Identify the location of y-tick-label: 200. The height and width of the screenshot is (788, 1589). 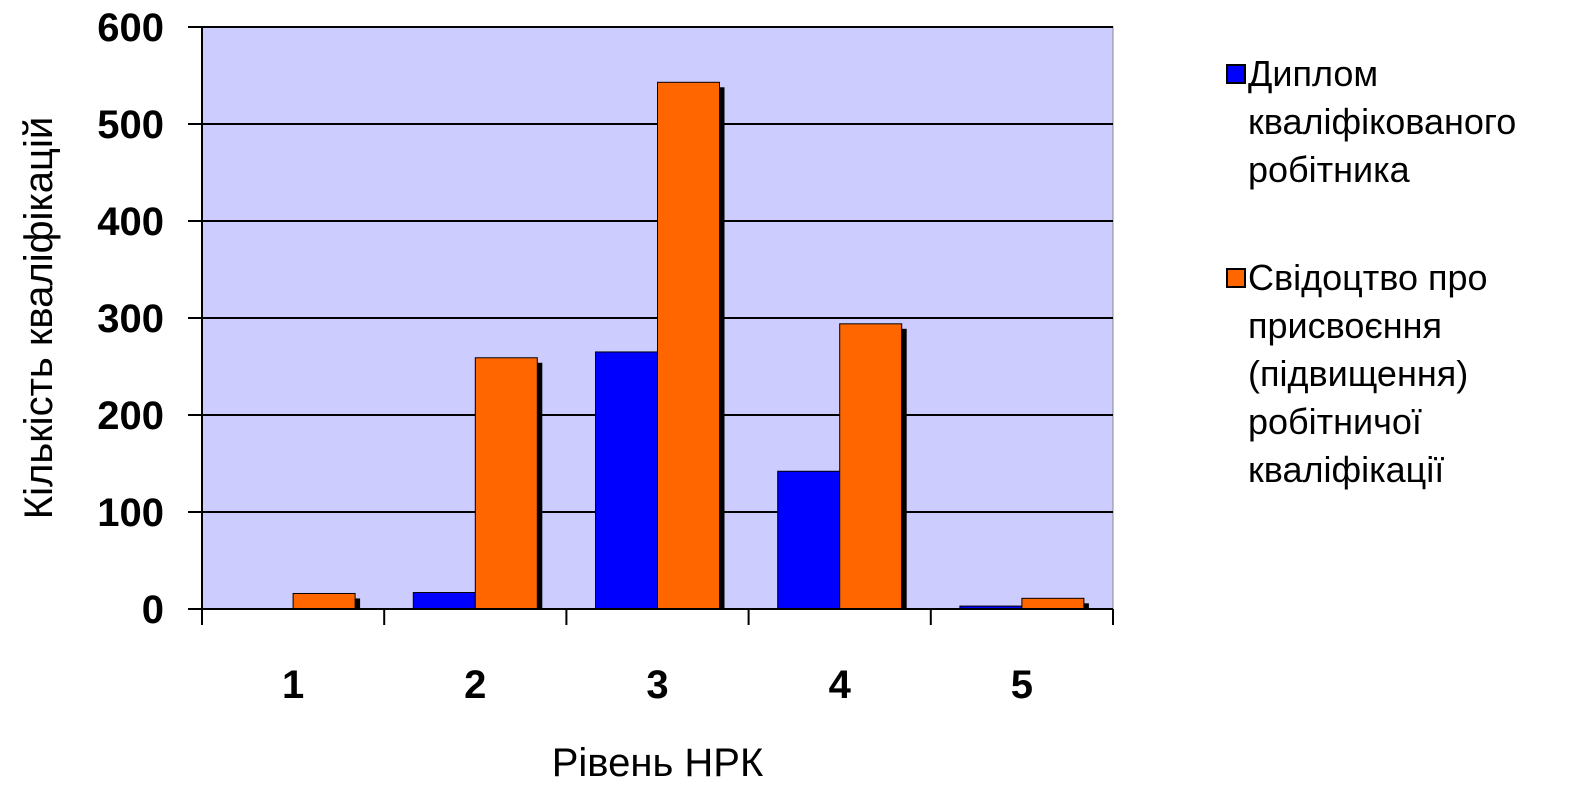
(130, 416).